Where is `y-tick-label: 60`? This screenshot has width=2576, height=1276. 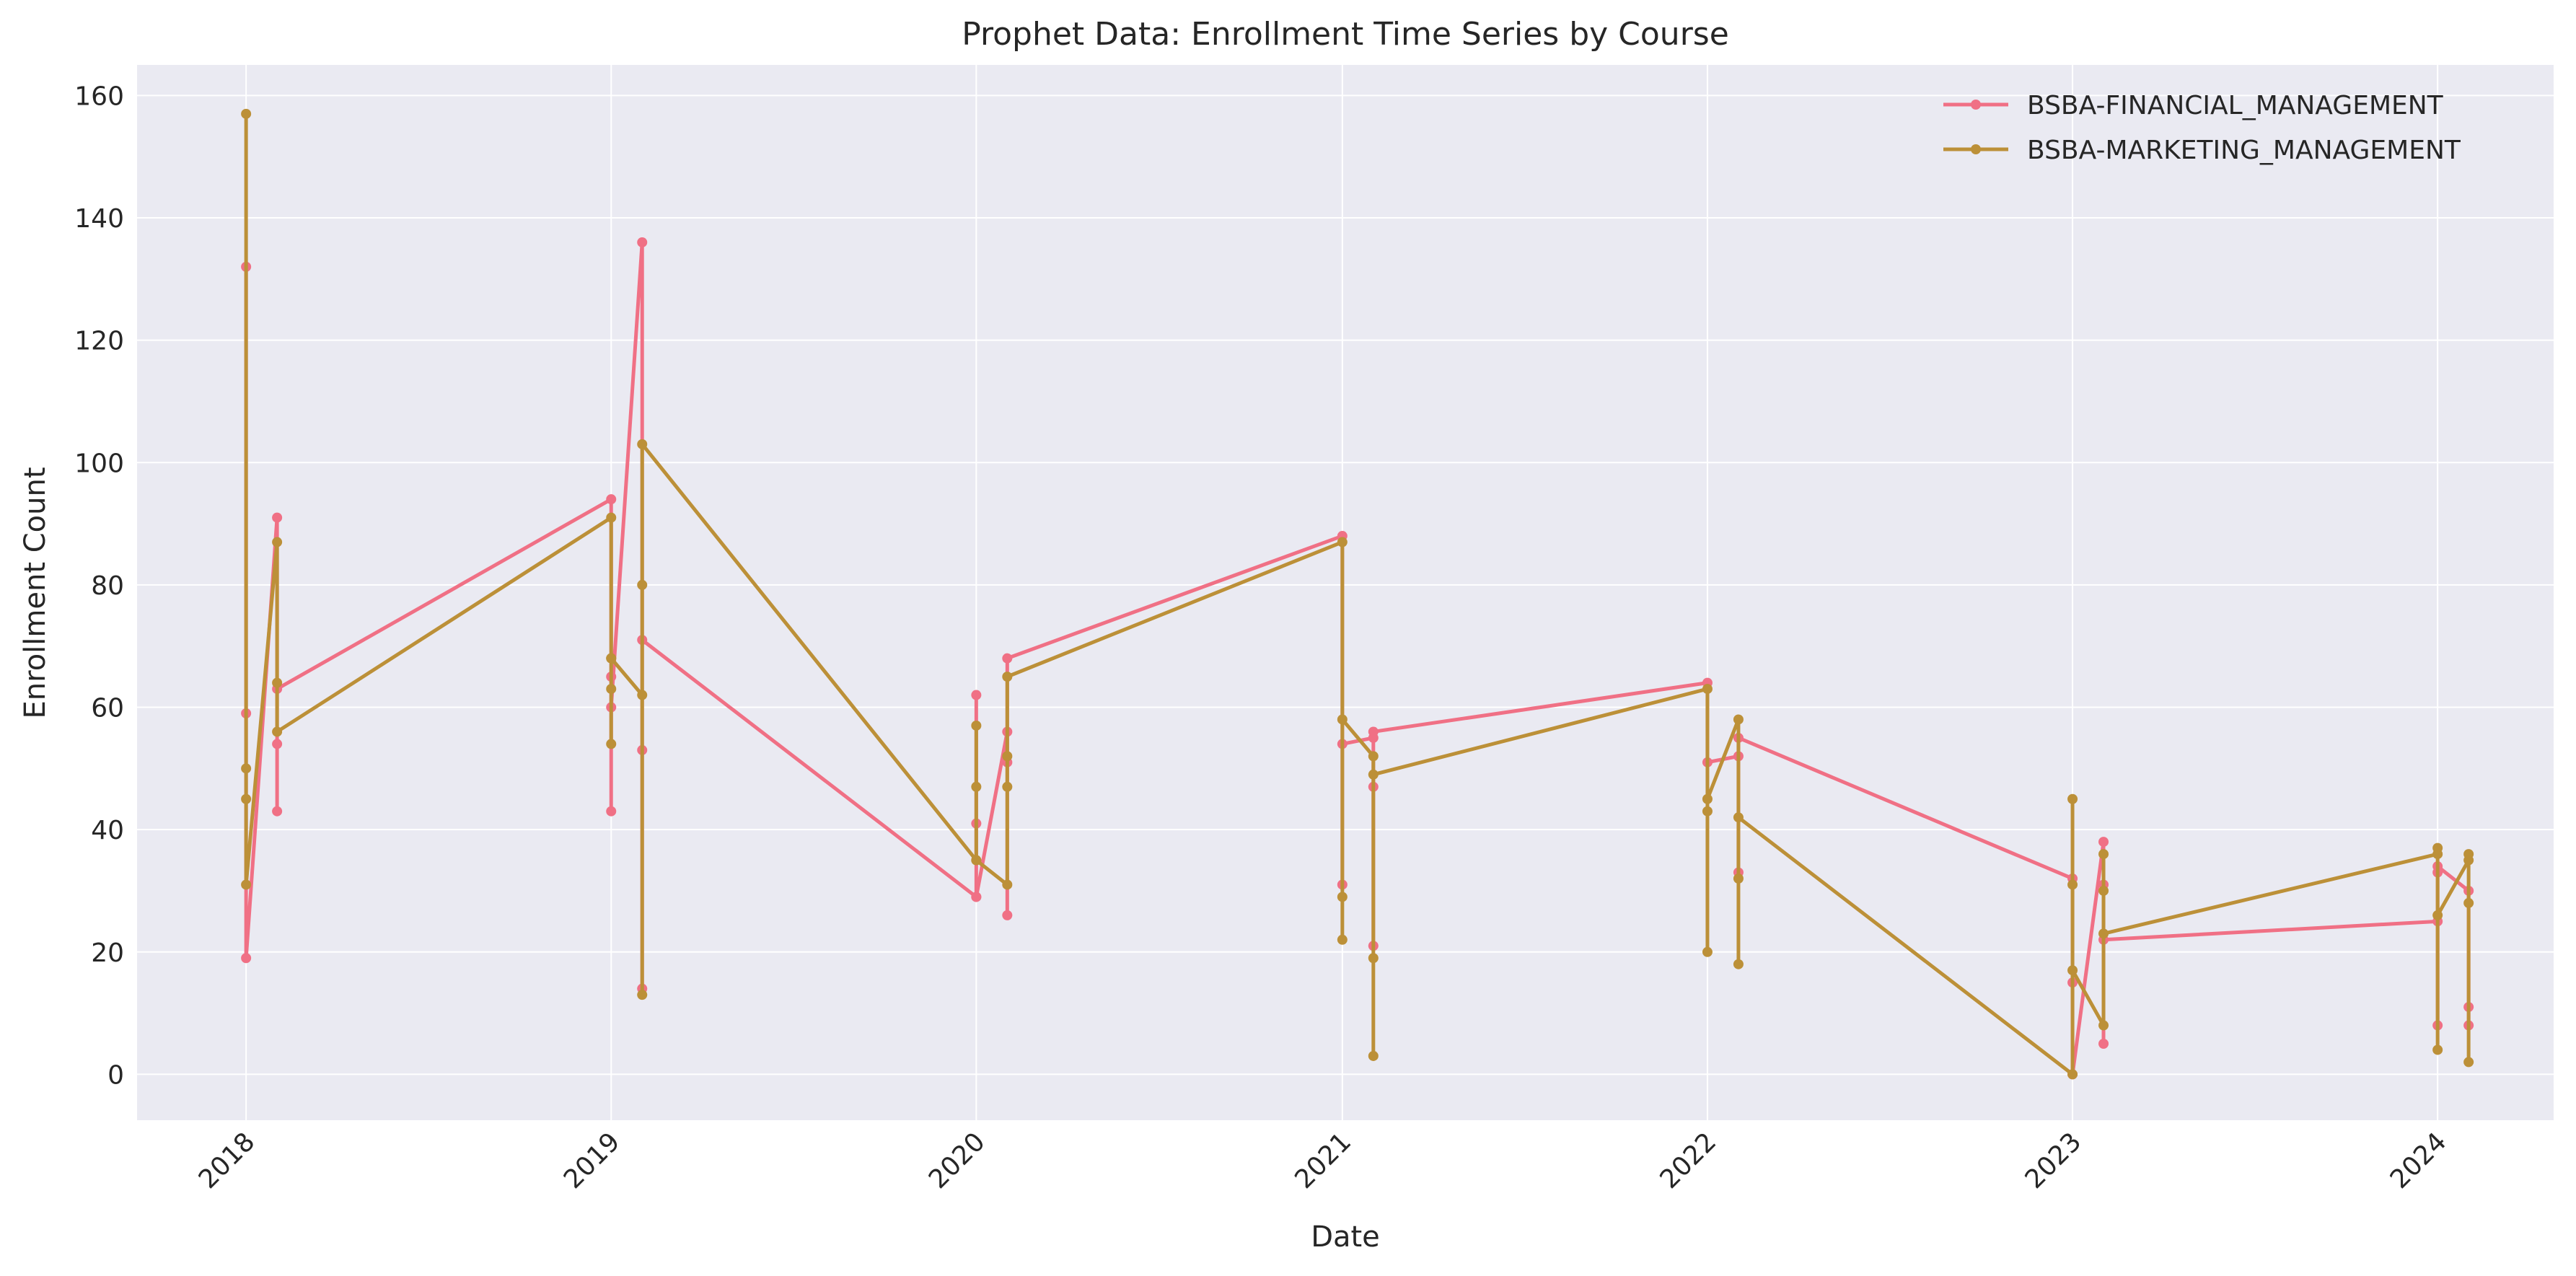
y-tick-label: 60 is located at coordinates (107, 709).